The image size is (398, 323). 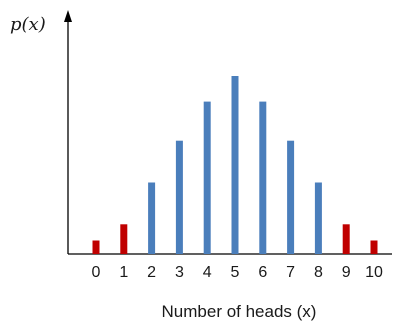 What do you see at coordinates (374, 272) in the screenshot?
I see `x-tick-label-10: 10` at bounding box center [374, 272].